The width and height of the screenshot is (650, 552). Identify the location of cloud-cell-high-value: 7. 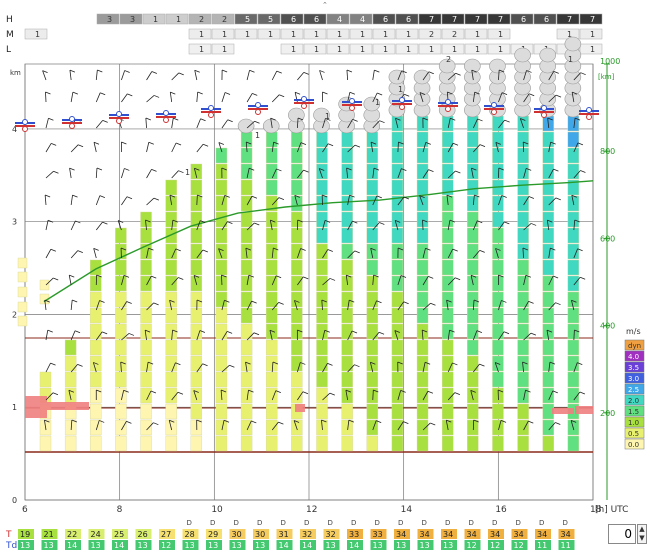
(454, 19).